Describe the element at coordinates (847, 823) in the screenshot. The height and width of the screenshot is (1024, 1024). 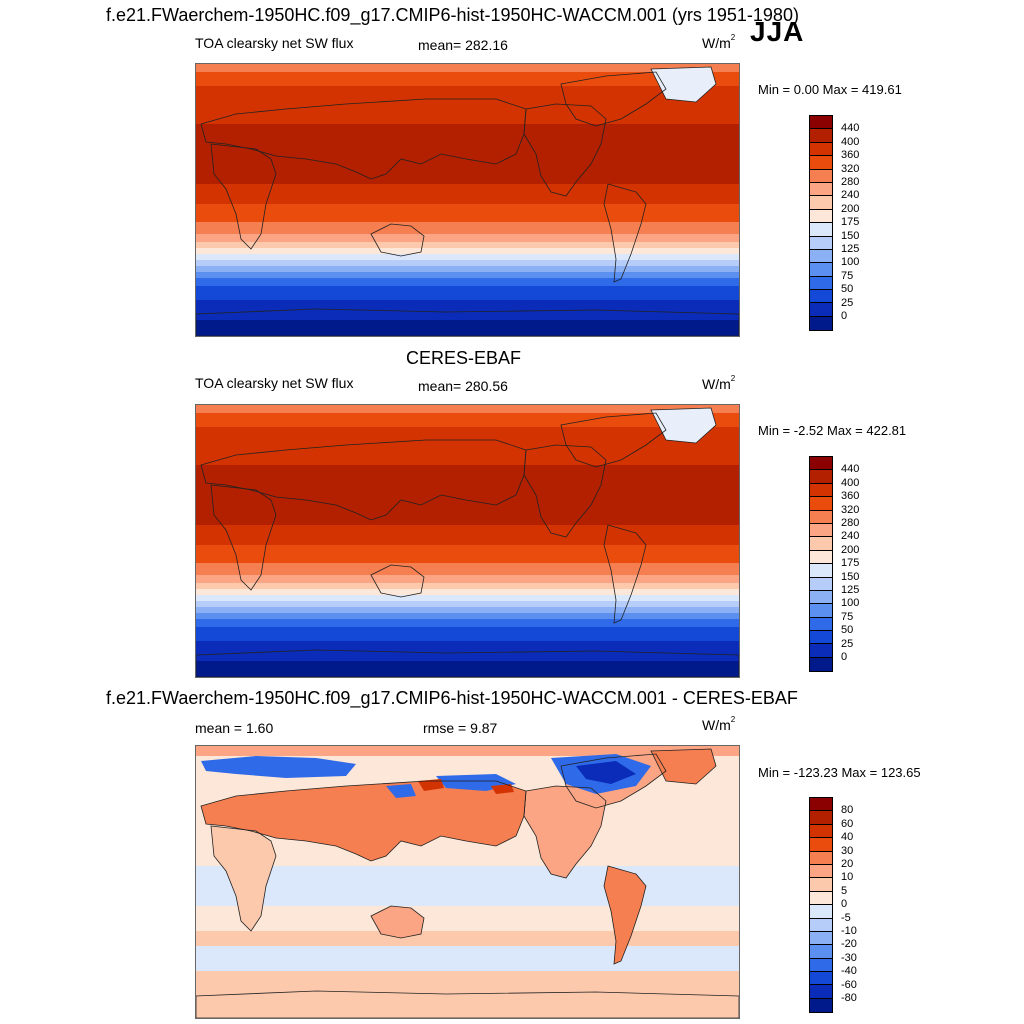
I see `colorbar-tick-label: 60` at that location.